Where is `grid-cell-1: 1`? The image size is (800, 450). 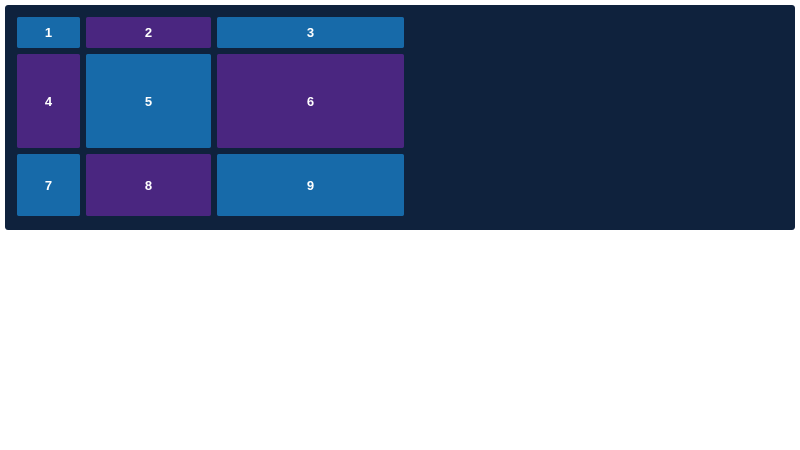
grid-cell-1: 1 is located at coordinates (48, 32).